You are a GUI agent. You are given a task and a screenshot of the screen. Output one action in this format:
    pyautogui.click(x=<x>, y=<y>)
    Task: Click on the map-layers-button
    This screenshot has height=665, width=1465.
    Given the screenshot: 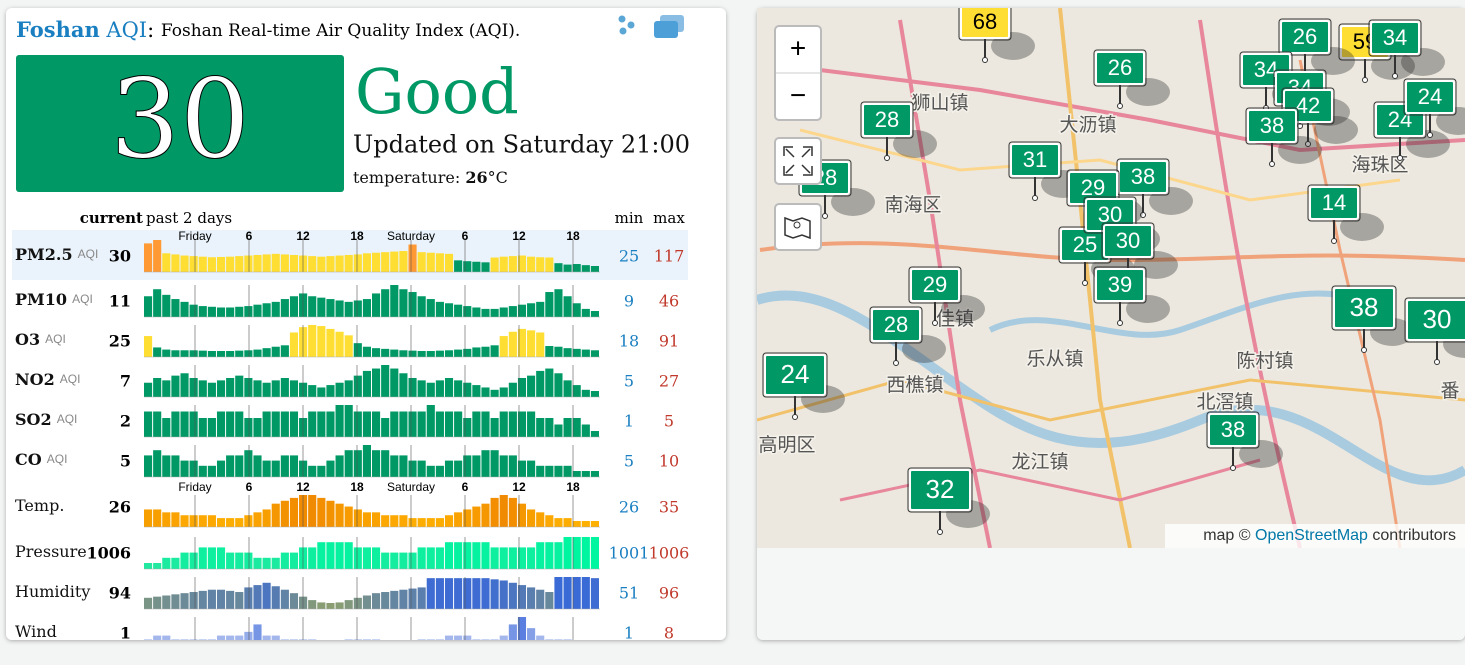 What is the action you would take?
    pyautogui.click(x=798, y=227)
    